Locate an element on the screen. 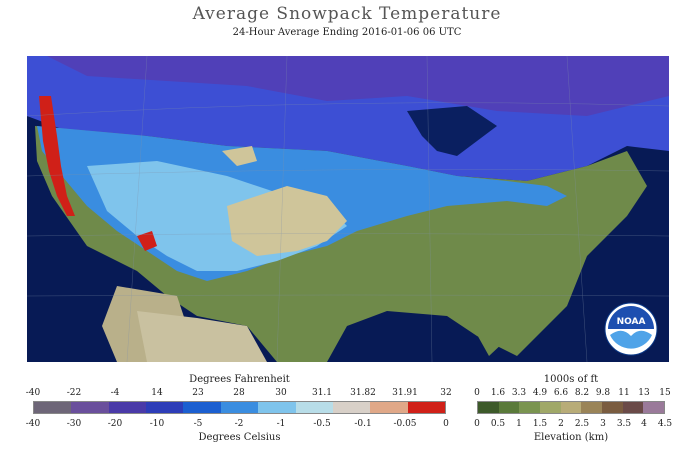 Image resolution: width=694 pixels, height=459 pixels. ft-tick: 1.6 is located at coordinates (498, 393).